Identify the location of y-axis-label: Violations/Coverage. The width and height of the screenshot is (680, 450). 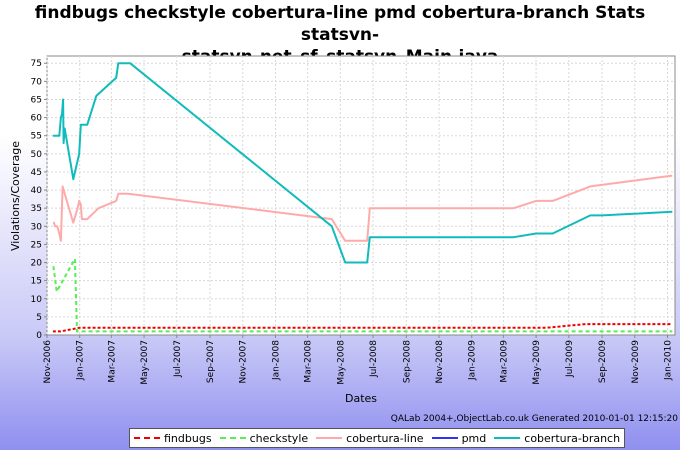
(15, 196).